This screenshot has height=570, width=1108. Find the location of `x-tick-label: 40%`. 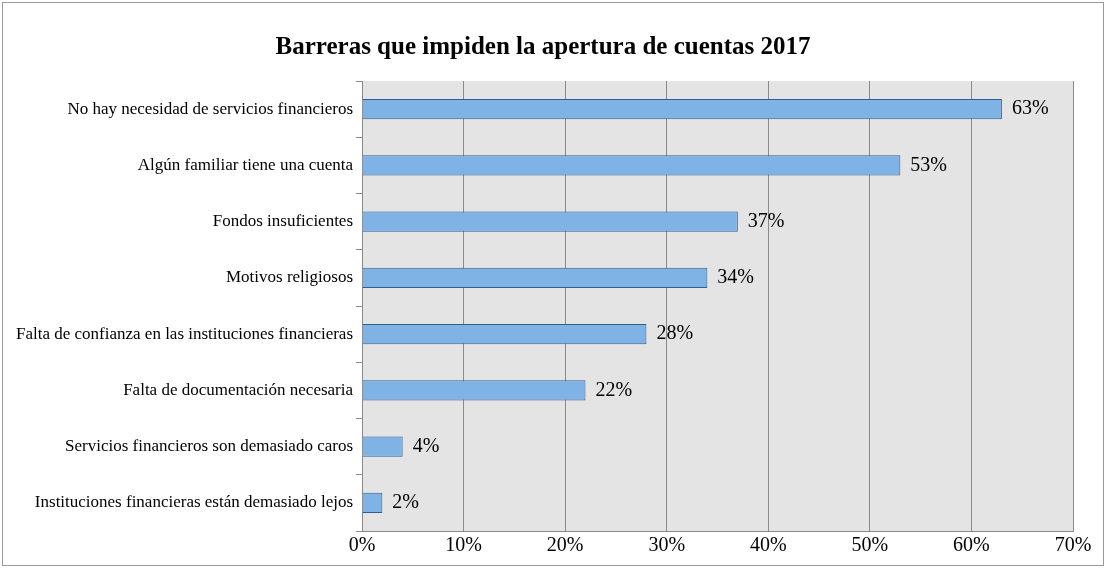

x-tick-label: 40% is located at coordinates (768, 544).